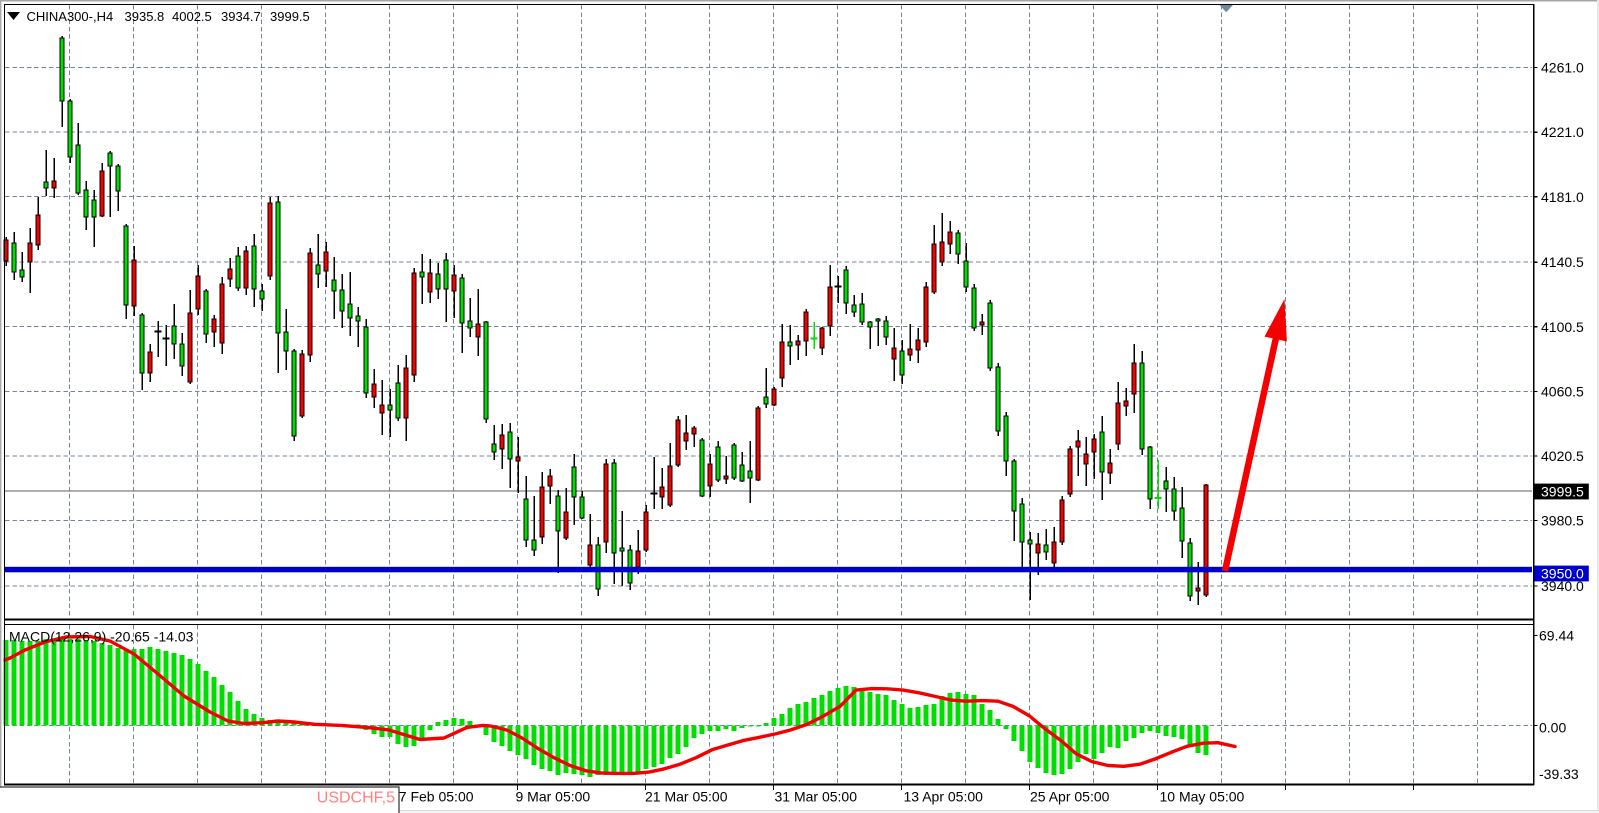 Image resolution: width=1599 pixels, height=813 pixels. What do you see at coordinates (356, 798) in the screenshot?
I see `svg-text: USDCHF,5` at bounding box center [356, 798].